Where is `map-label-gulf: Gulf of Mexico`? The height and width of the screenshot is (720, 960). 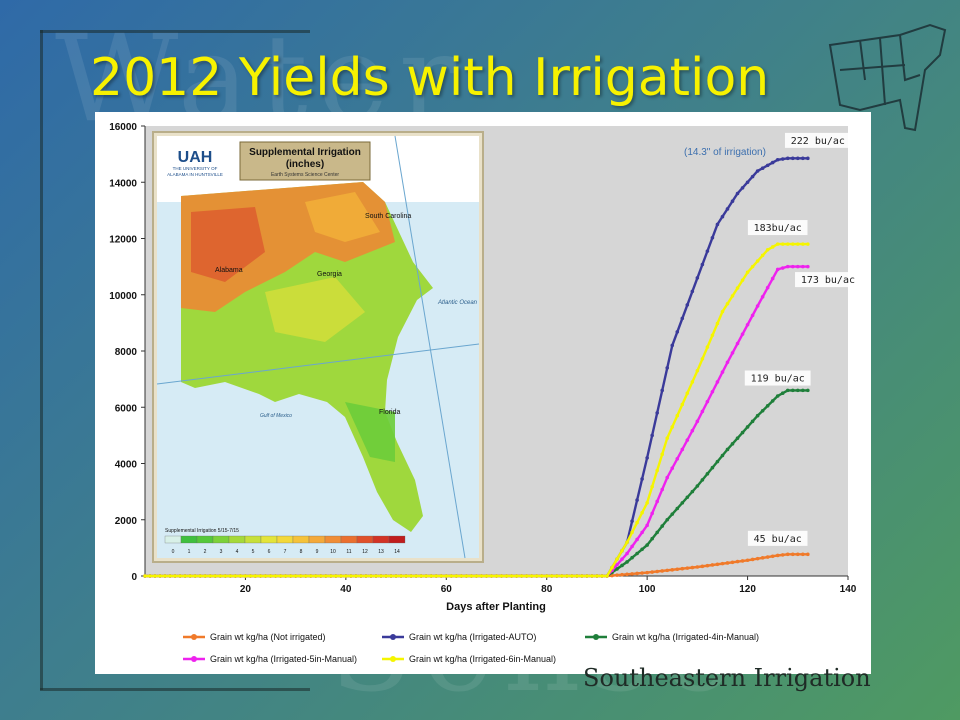 map-label-gulf: Gulf of Mexico is located at coordinates (276, 416).